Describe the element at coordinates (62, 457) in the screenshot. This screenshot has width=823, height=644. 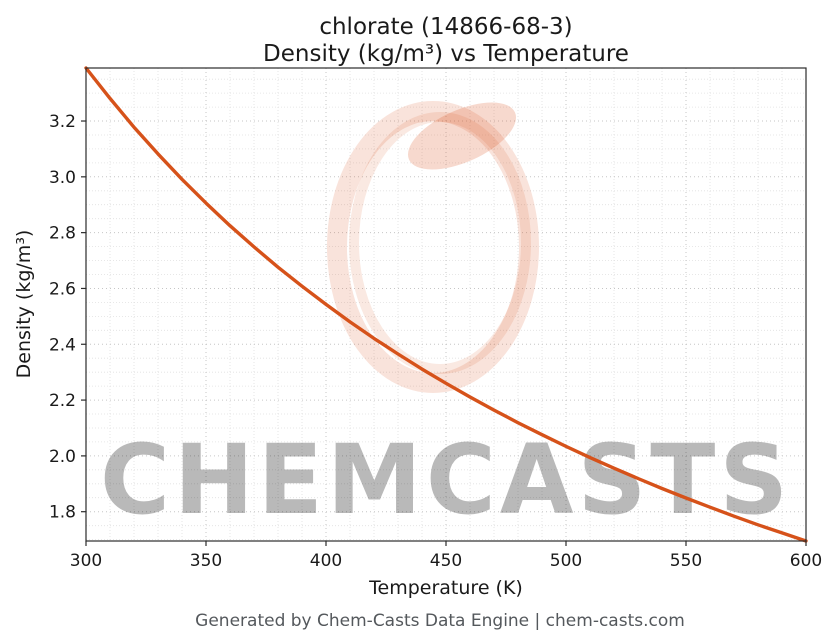
I see `y-tick-label: 2.0` at that location.